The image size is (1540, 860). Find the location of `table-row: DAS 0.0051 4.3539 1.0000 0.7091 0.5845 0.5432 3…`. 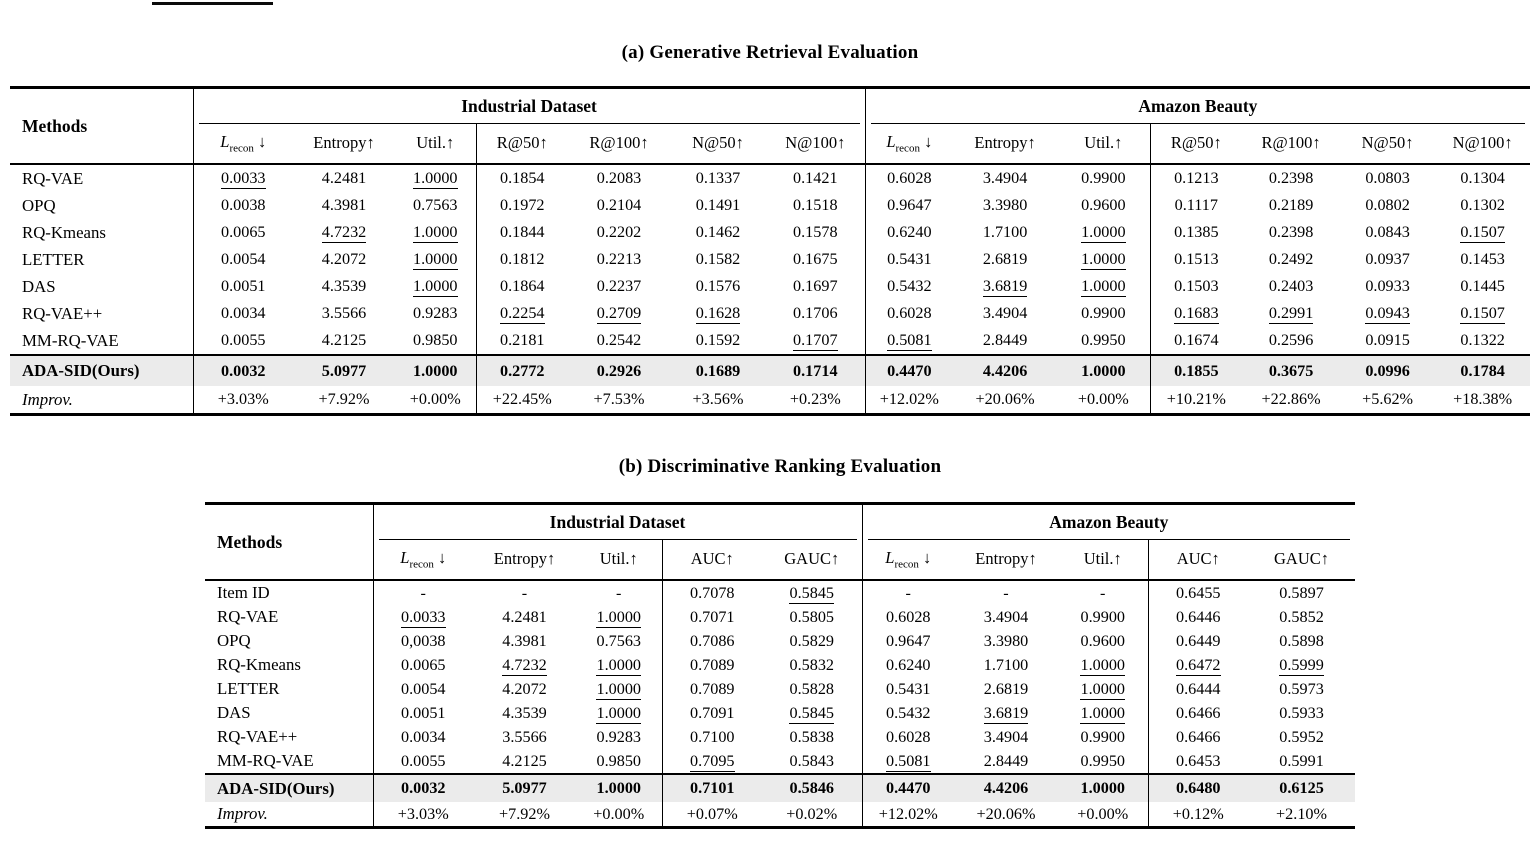

table-row: DAS 0.0051 4.3539 1.0000 0.7091 0.5845 0.5432 3… is located at coordinates (780, 713).